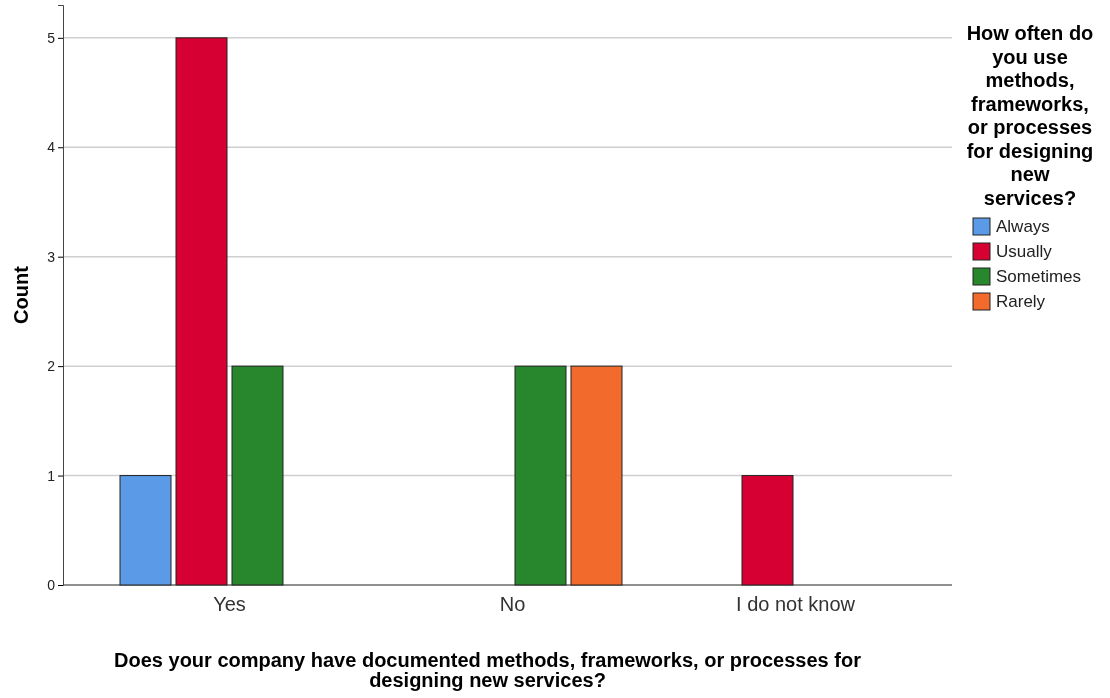 This screenshot has height=698, width=1110. What do you see at coordinates (21, 294) in the screenshot?
I see `y-axis-title: Count` at bounding box center [21, 294].